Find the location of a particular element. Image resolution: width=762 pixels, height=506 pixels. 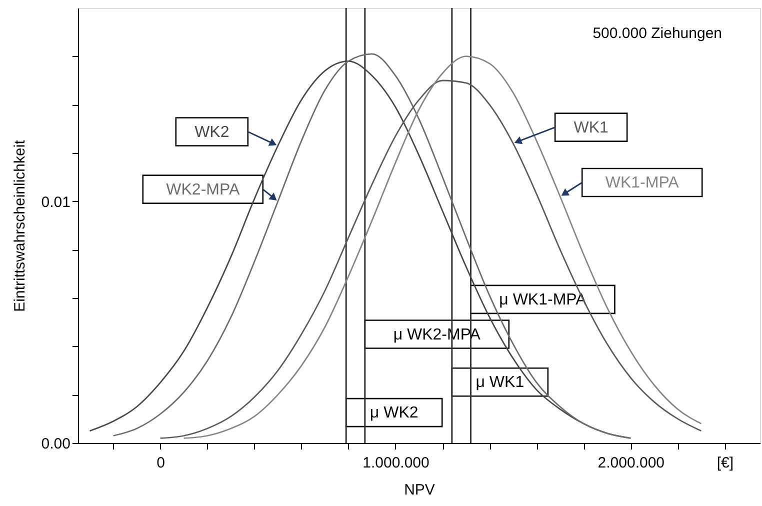

x-tick-label: 0 is located at coordinates (160, 463).